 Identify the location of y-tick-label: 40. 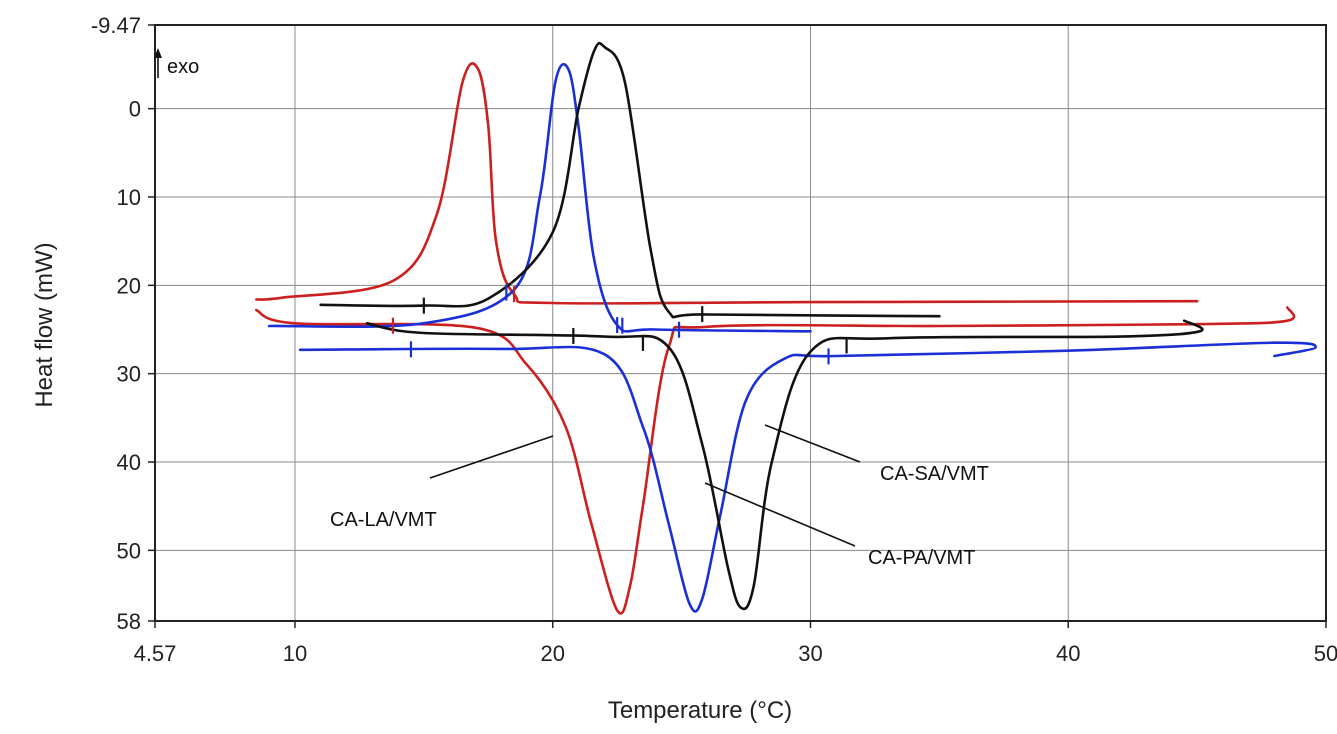
(129, 462).